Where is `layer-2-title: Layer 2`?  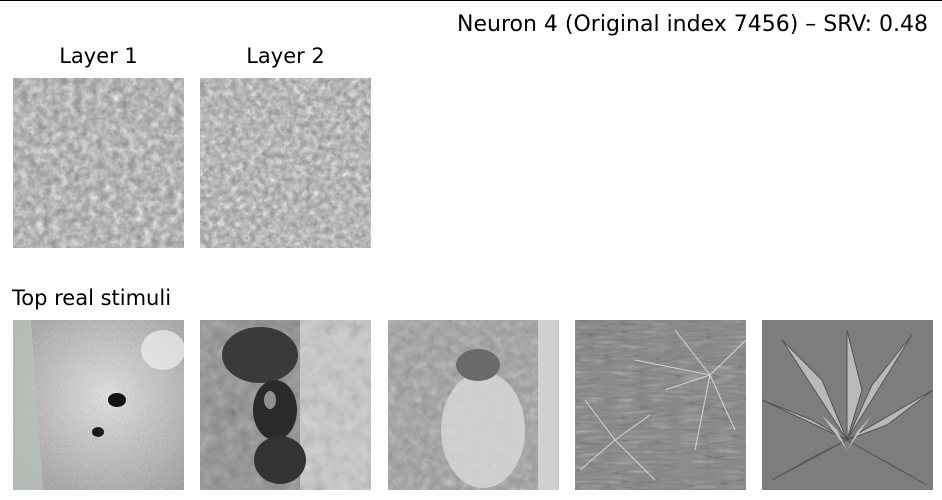
layer-2-title: Layer 2 is located at coordinates (285, 56).